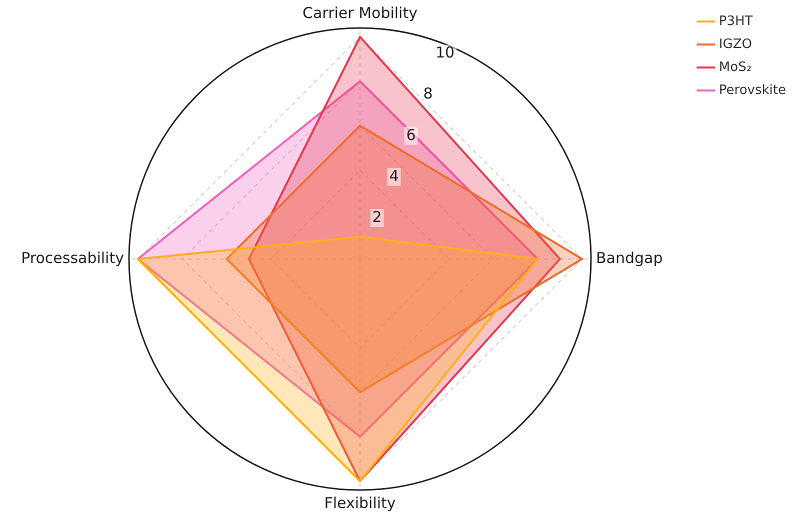 This screenshot has width=806, height=518. Describe the element at coordinates (428, 93) in the screenshot. I see `y-tick-label: 8` at that location.